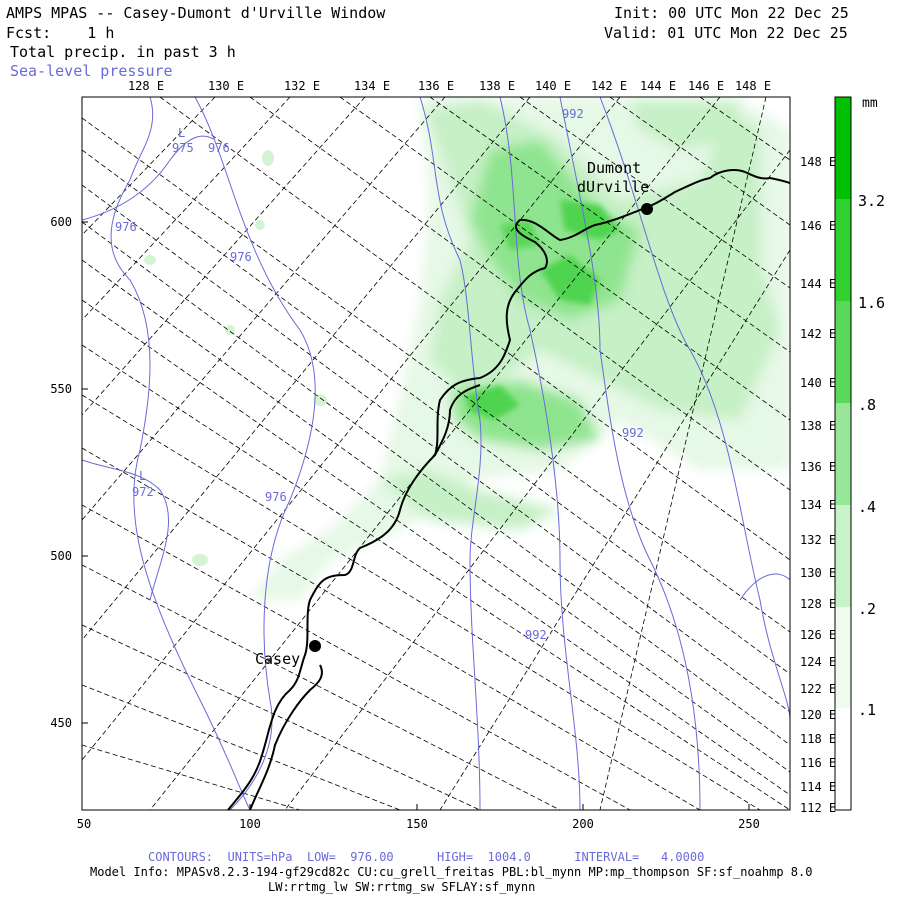 The height and width of the screenshot is (900, 900). Describe the element at coordinates (142, 476) in the screenshot. I see `low-marker: L` at that location.